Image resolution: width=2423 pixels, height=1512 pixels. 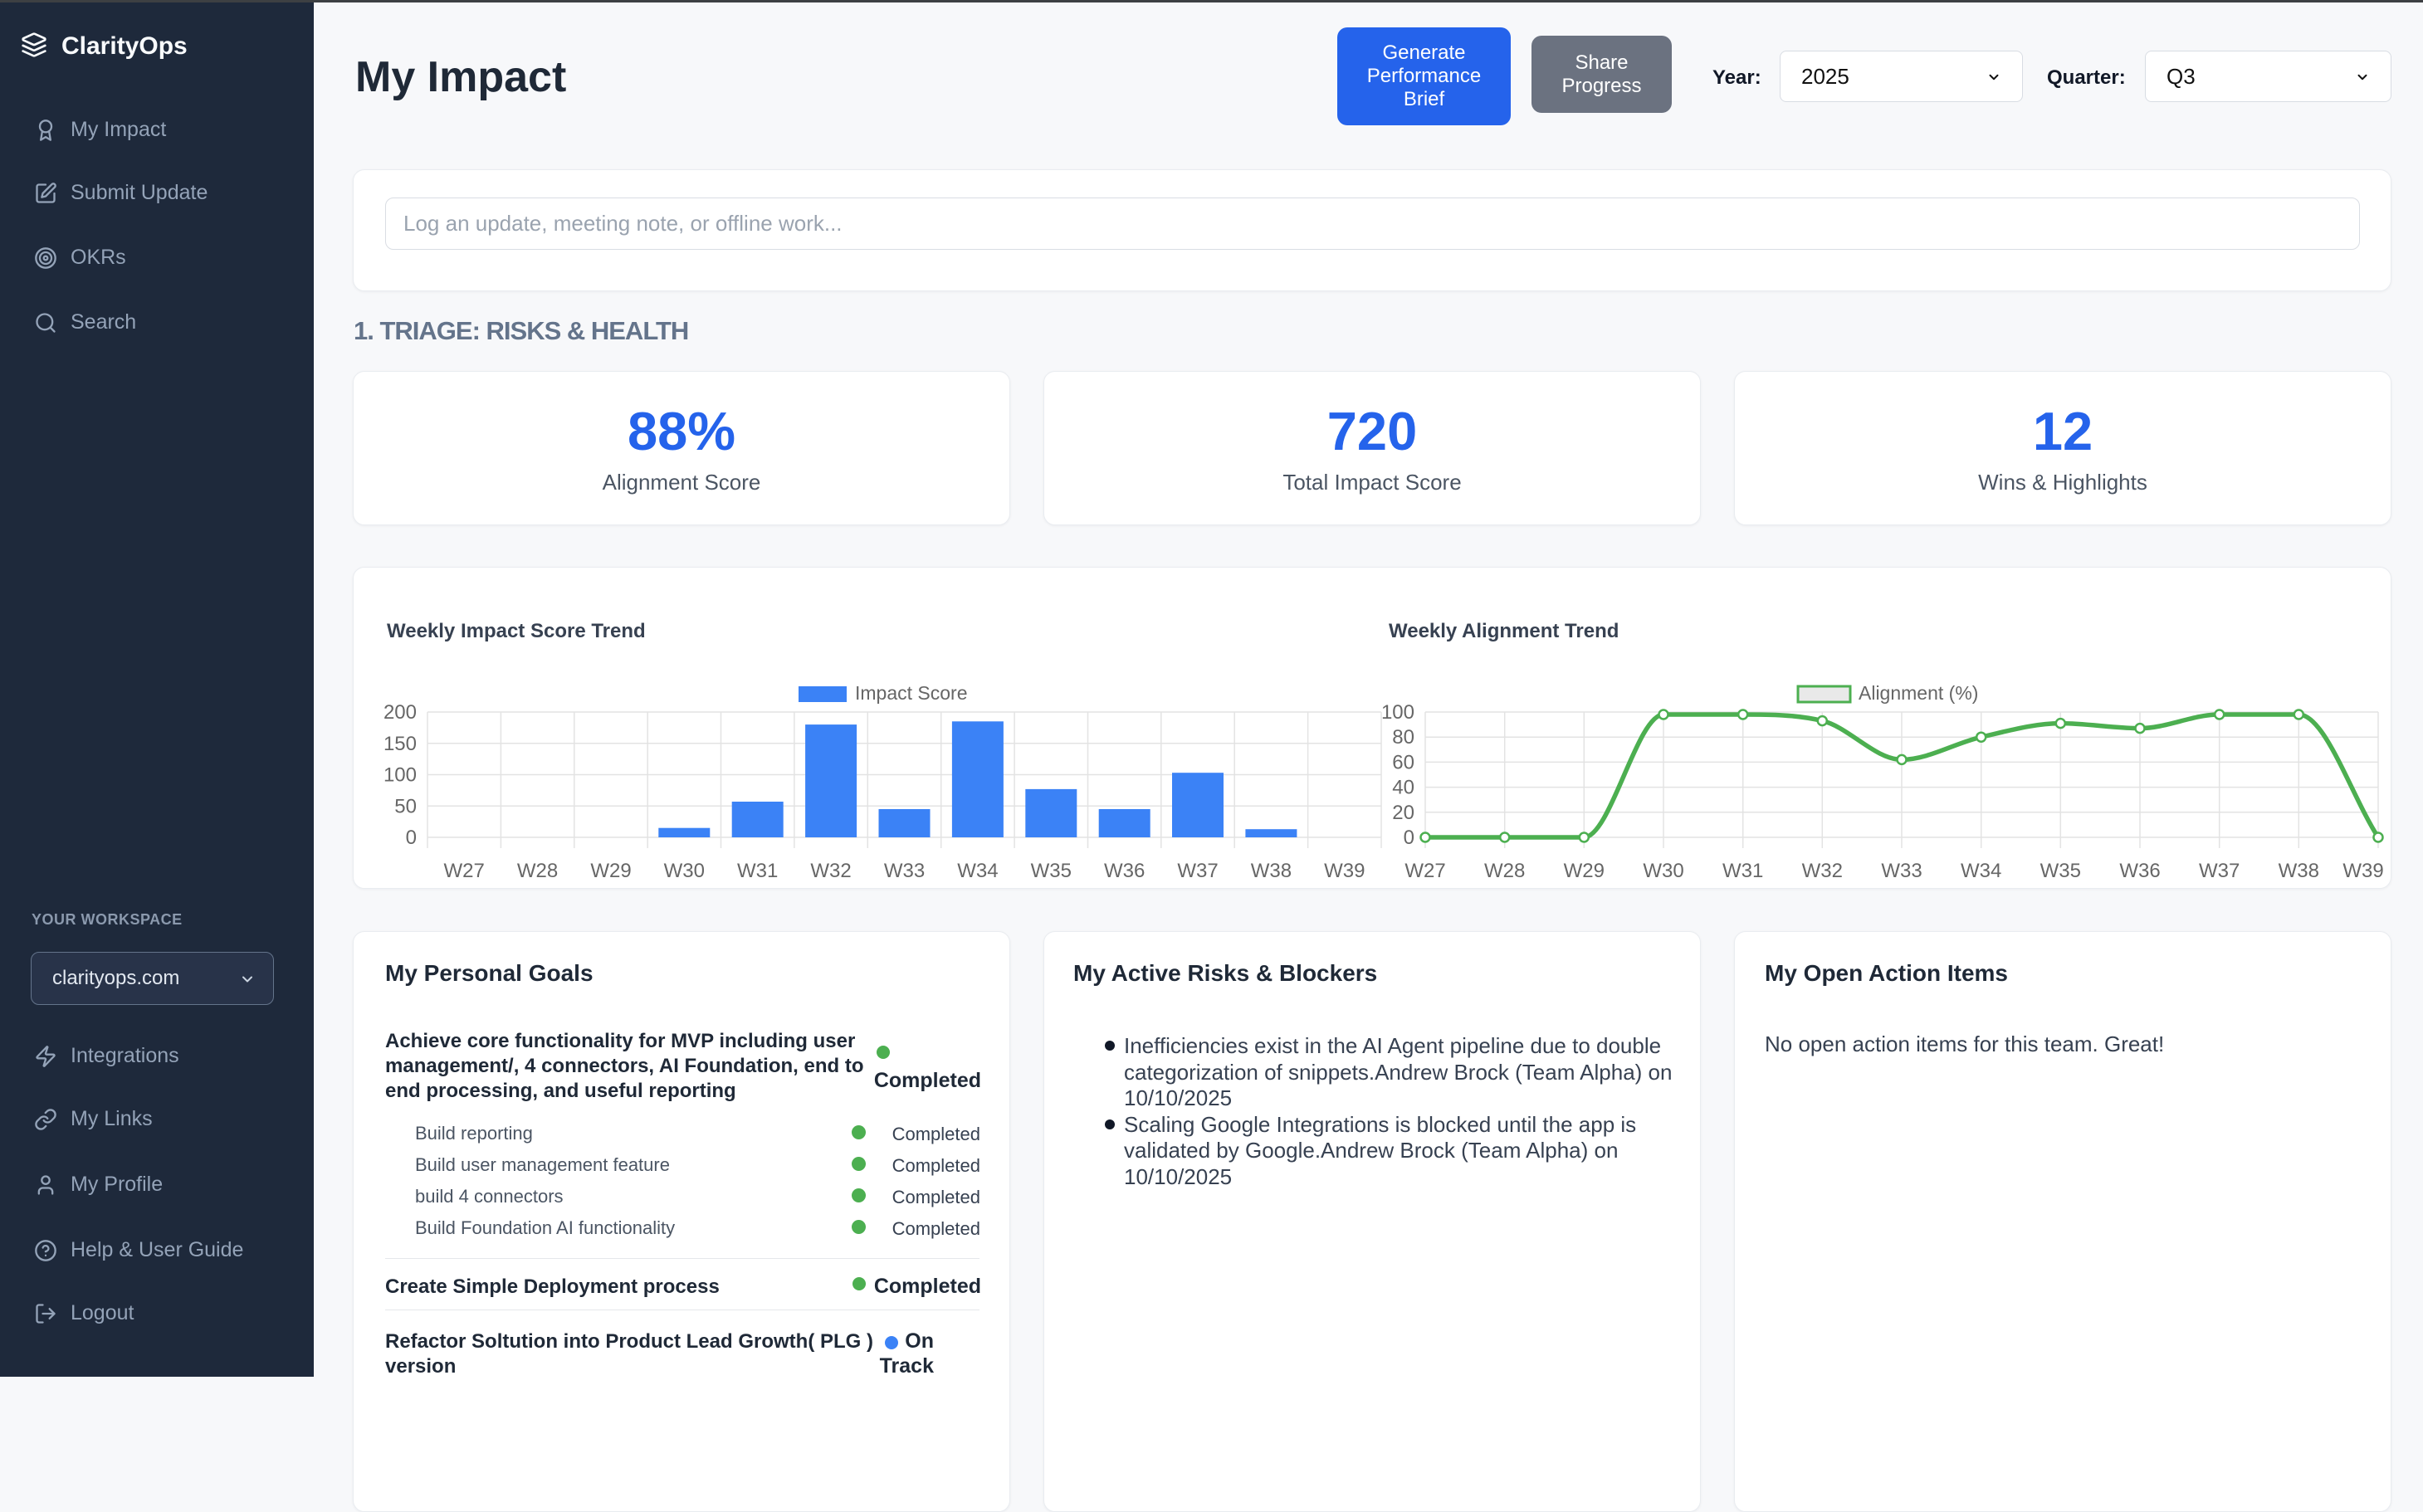 What do you see at coordinates (1403, 813) in the screenshot?
I see `svg-text: 20` at bounding box center [1403, 813].